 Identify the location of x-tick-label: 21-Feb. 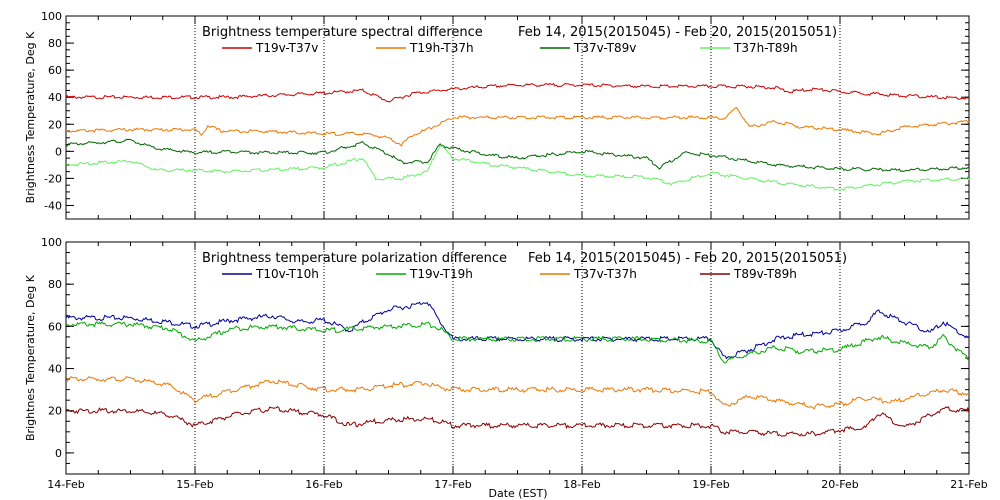
(968, 484).